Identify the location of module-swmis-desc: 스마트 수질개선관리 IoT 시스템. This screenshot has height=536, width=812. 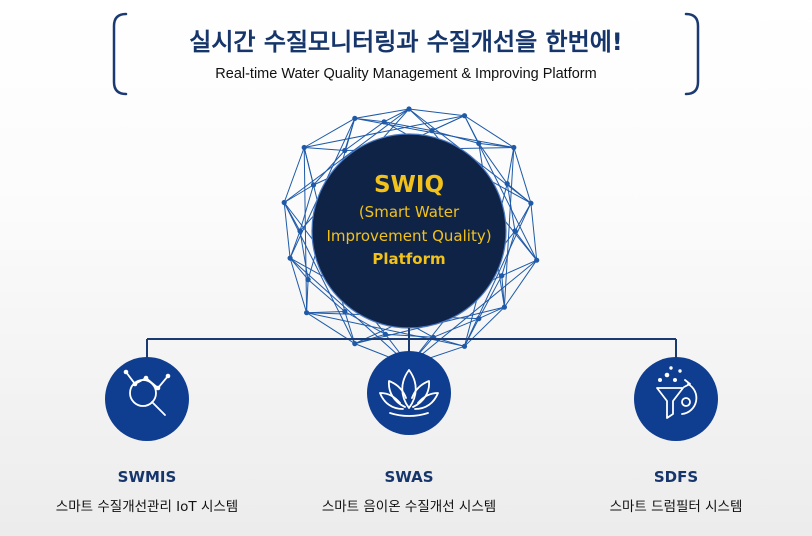
(147, 507).